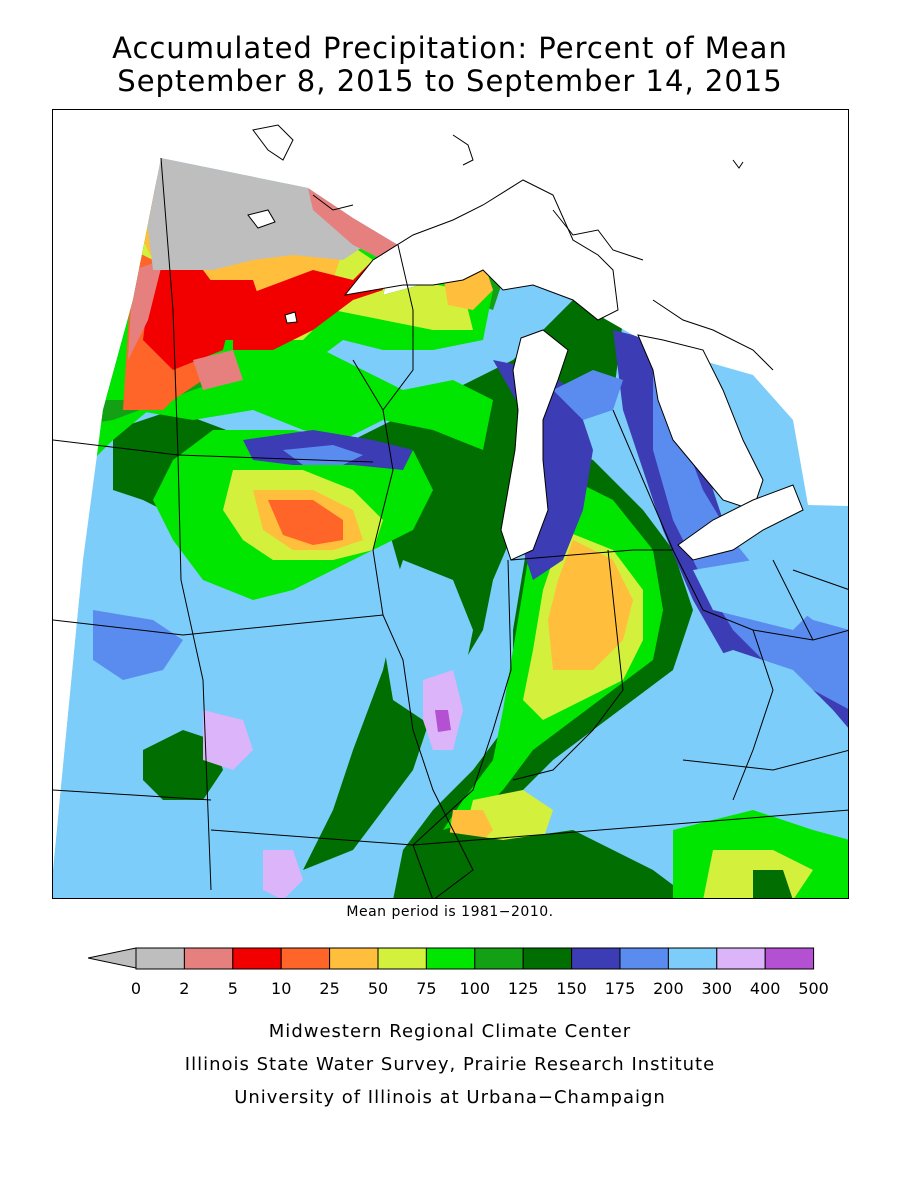  Describe the element at coordinates (523, 988) in the screenshot. I see `legend-label-125: 125` at that location.